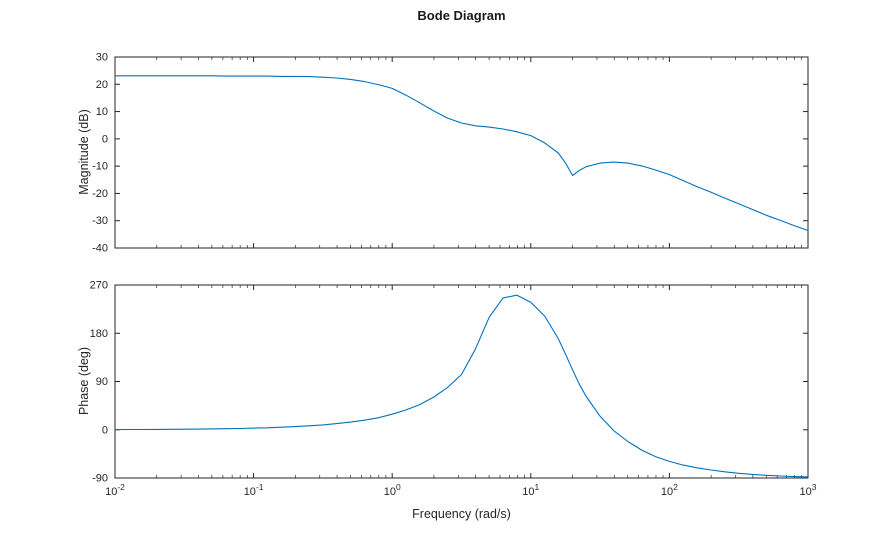  Describe the element at coordinates (392, 490) in the screenshot. I see `x-tick-label: 10⁰` at that location.